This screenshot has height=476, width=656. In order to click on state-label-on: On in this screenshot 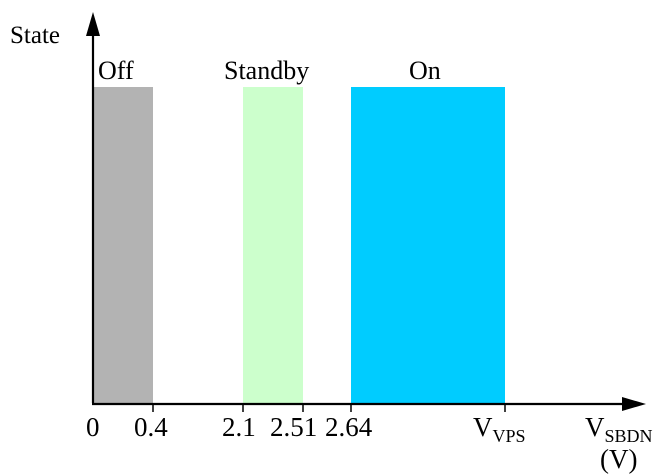, I will do `click(425, 70)`.